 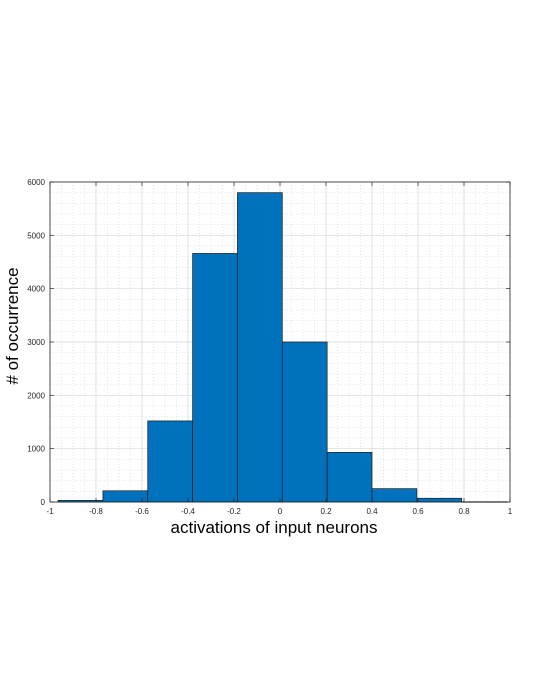 I want to click on x-tick-label: 0.4, so click(x=372, y=511).